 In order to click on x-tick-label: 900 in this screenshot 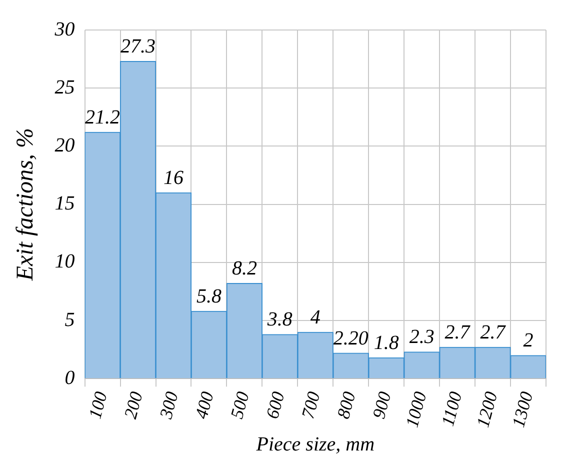, I will do `click(381, 405)`.